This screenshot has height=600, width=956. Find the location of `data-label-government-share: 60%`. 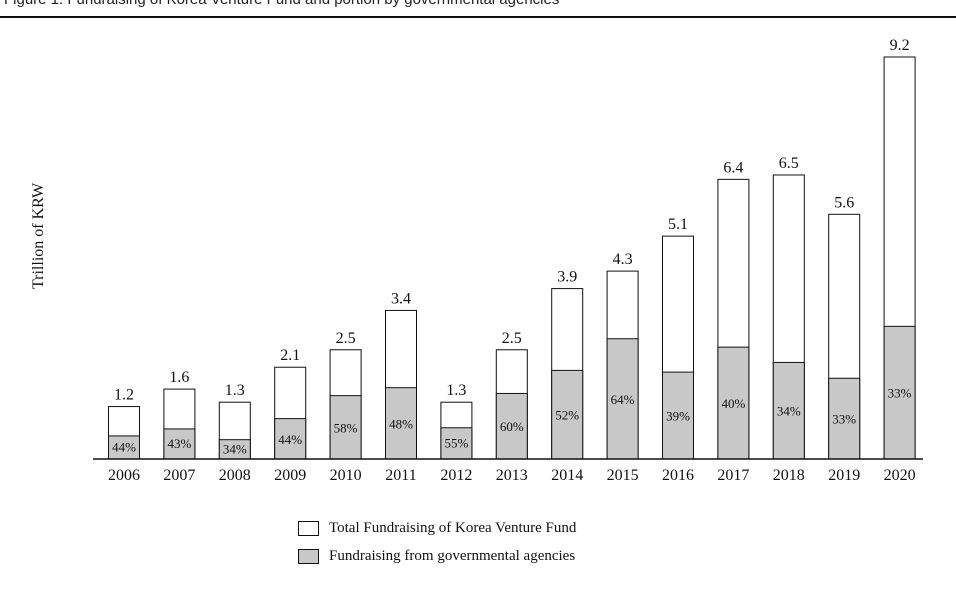

data-label-government-share: 60% is located at coordinates (512, 426).